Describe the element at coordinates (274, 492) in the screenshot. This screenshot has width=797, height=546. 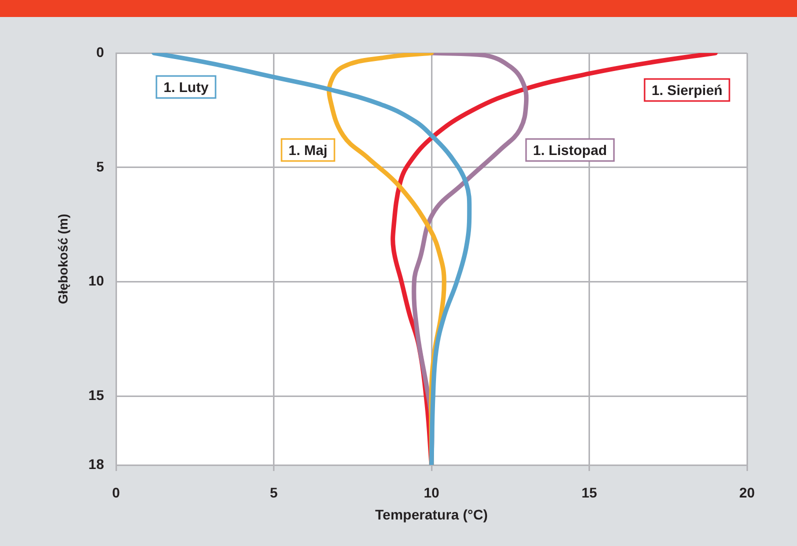
I see `x-tick-label: 5` at that location.